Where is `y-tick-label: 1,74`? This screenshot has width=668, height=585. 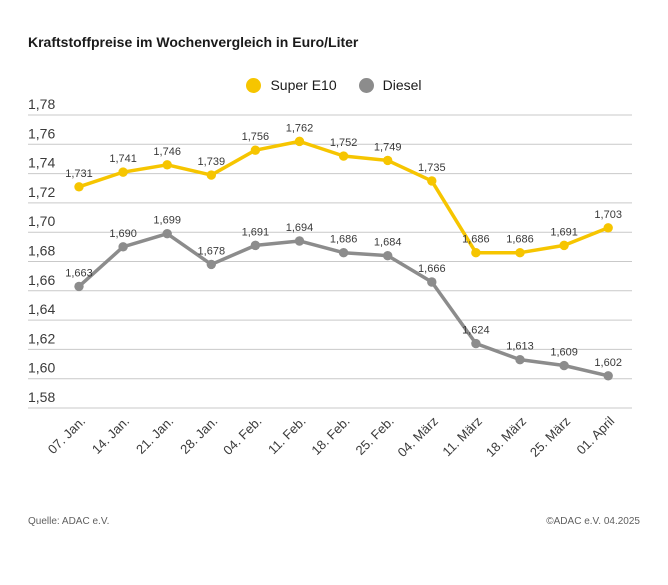 y-tick-label: 1,74 is located at coordinates (41, 163).